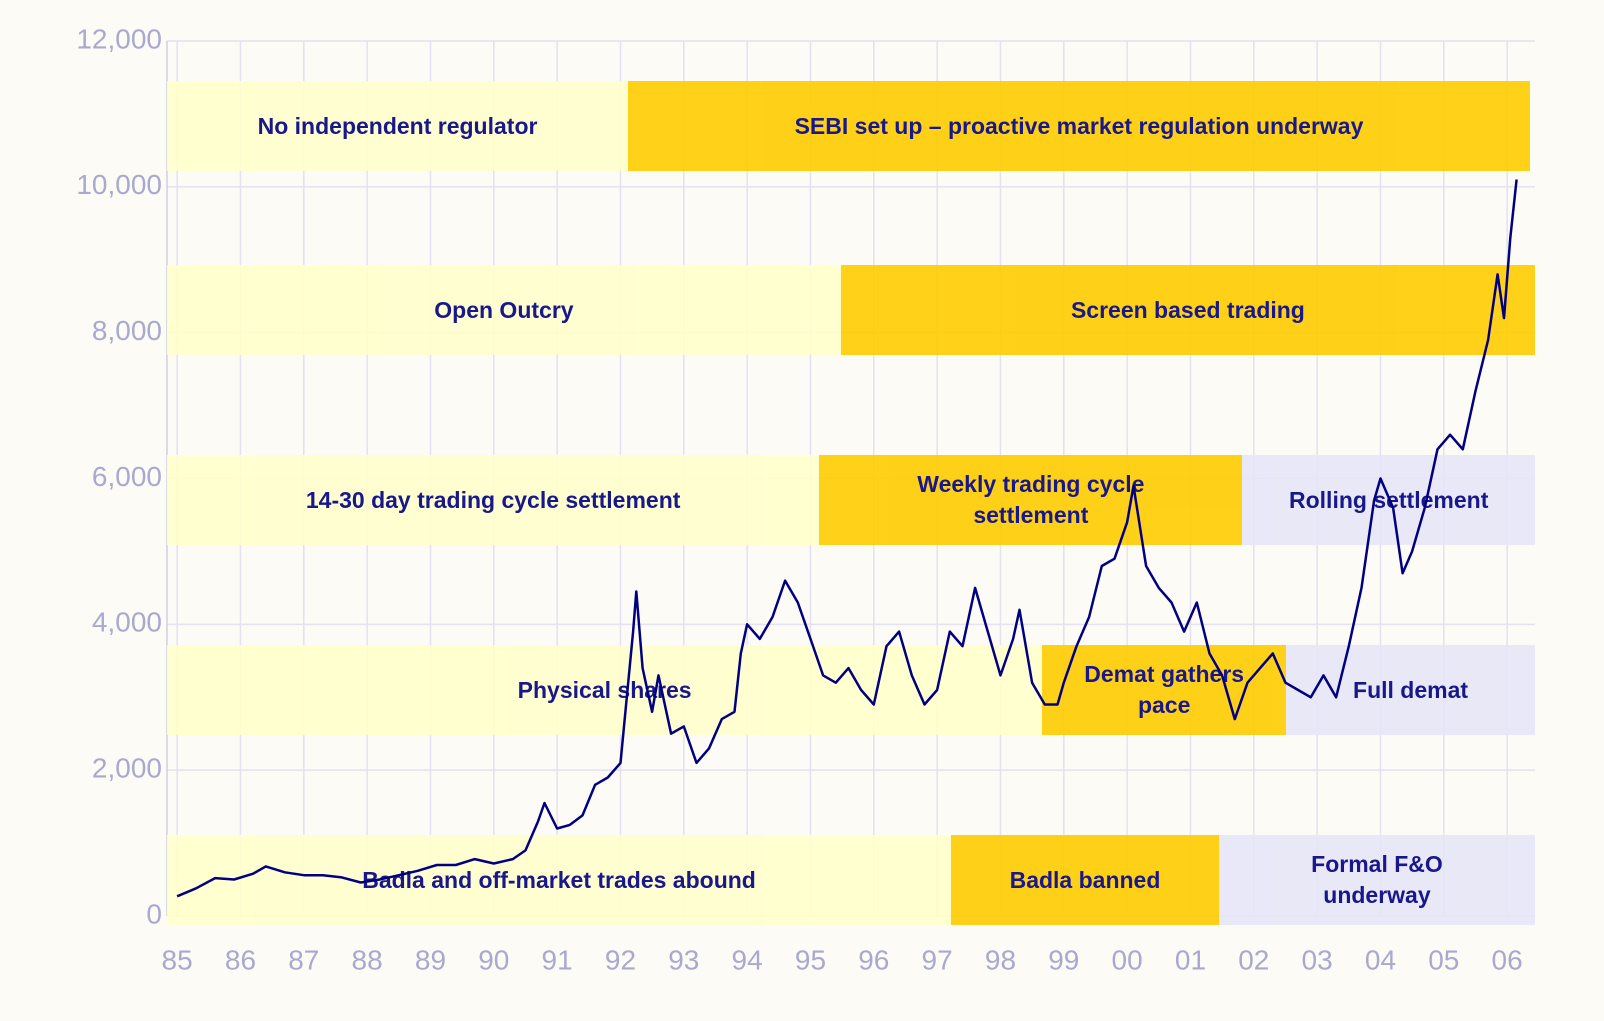 The width and height of the screenshot is (1604, 1021). Describe the element at coordinates (620, 959) in the screenshot. I see `x-tick-label: 92` at that location.